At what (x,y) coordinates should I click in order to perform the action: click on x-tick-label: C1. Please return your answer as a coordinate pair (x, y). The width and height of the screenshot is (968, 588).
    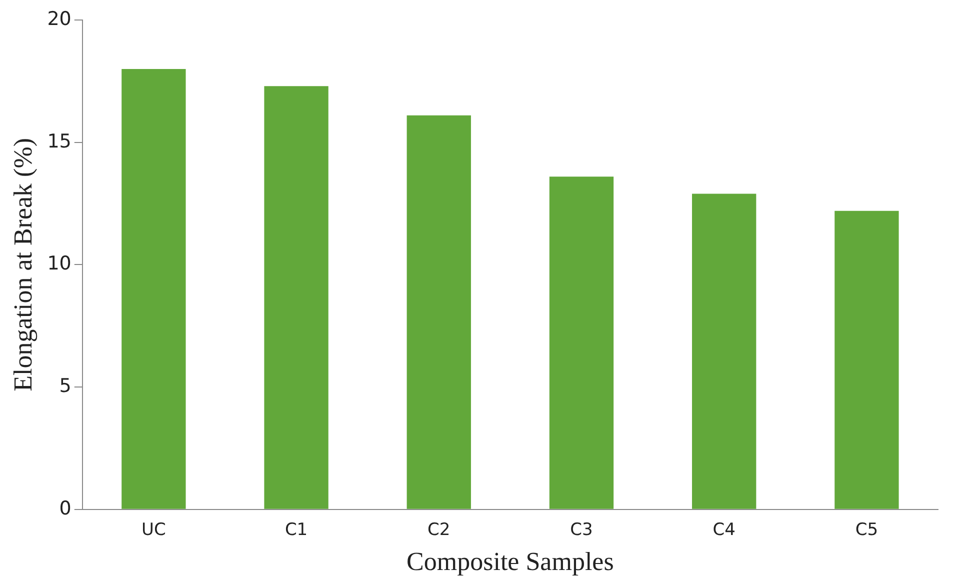
    Looking at the image, I should click on (296, 530).